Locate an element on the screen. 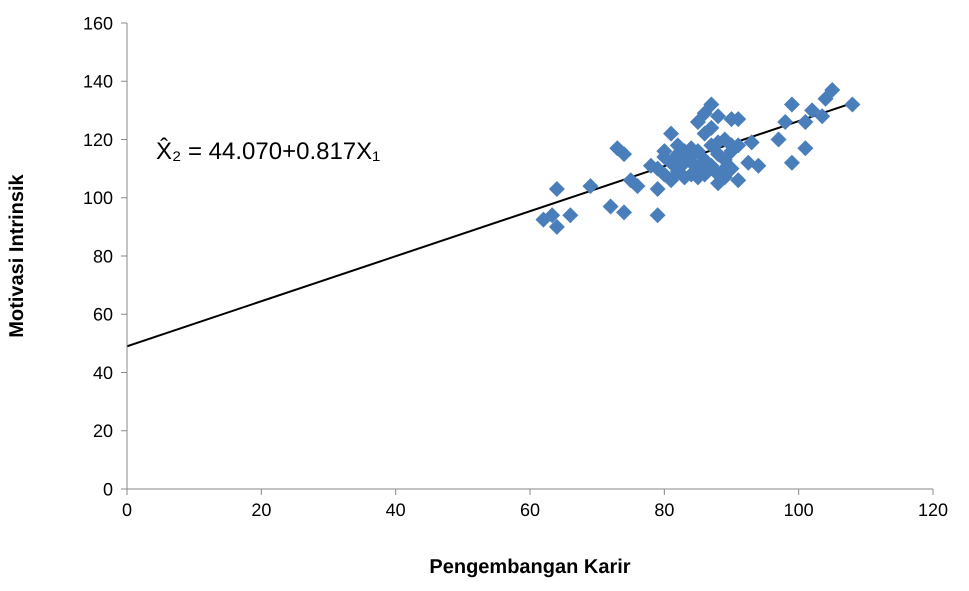 Image resolution: width=969 pixels, height=591 pixels. y-tick-label: 20 is located at coordinates (102, 431).